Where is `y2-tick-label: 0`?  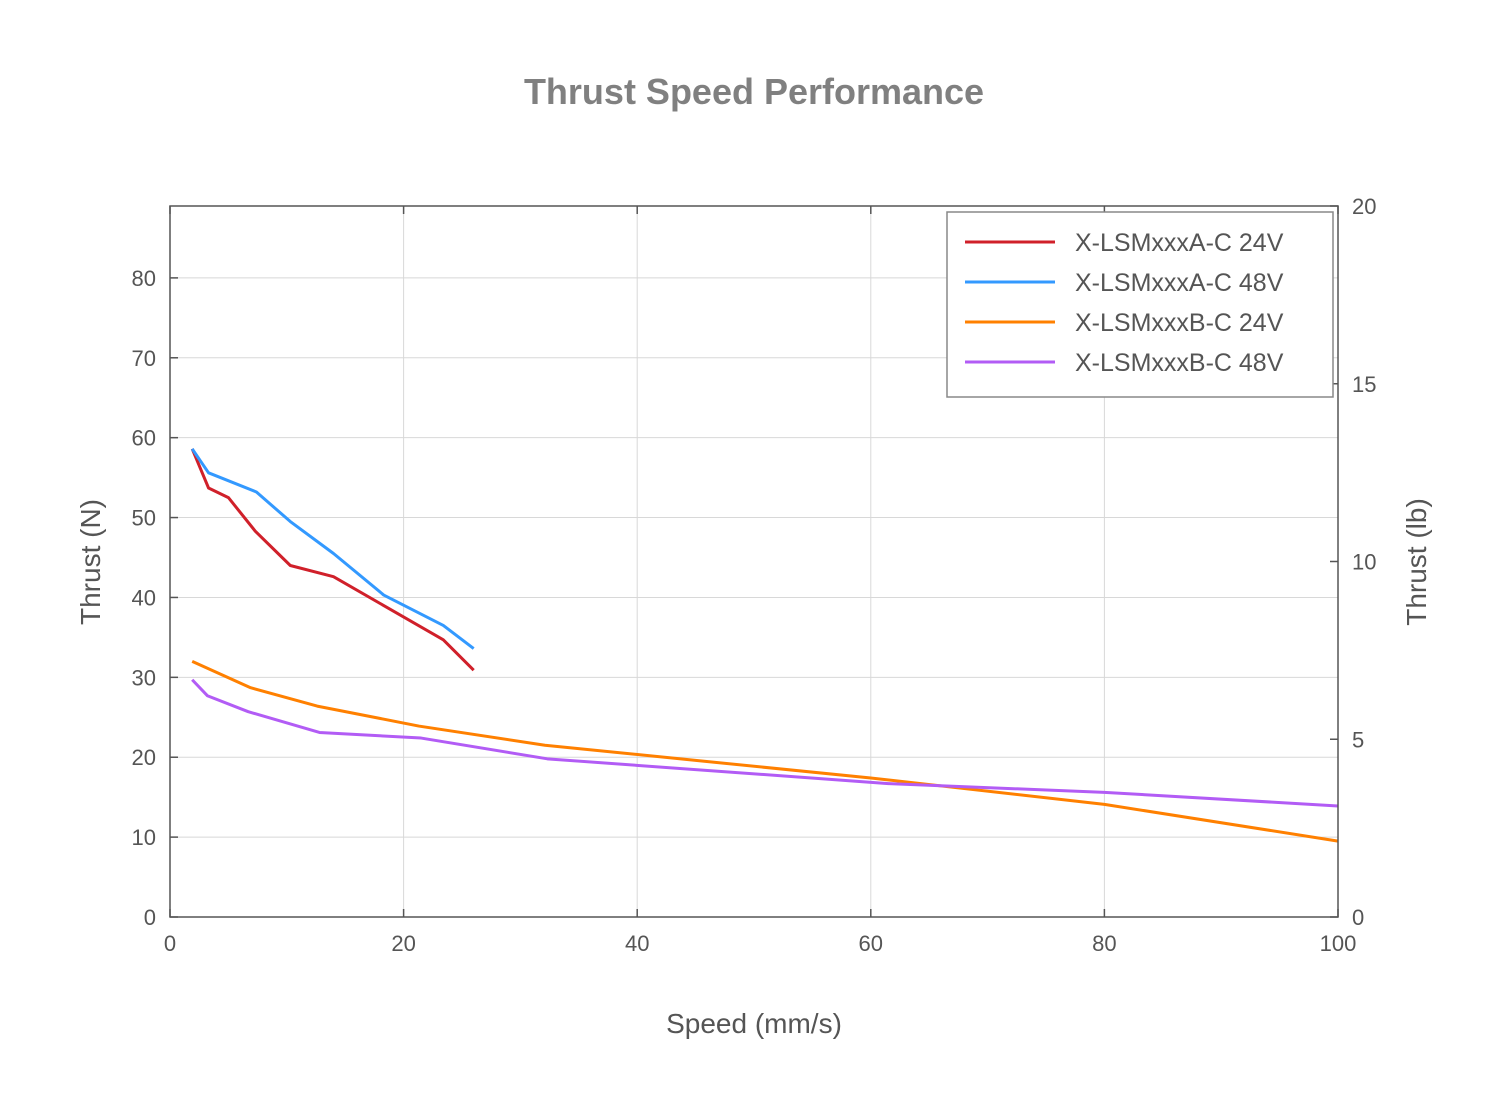 y2-tick-label: 0 is located at coordinates (1358, 917).